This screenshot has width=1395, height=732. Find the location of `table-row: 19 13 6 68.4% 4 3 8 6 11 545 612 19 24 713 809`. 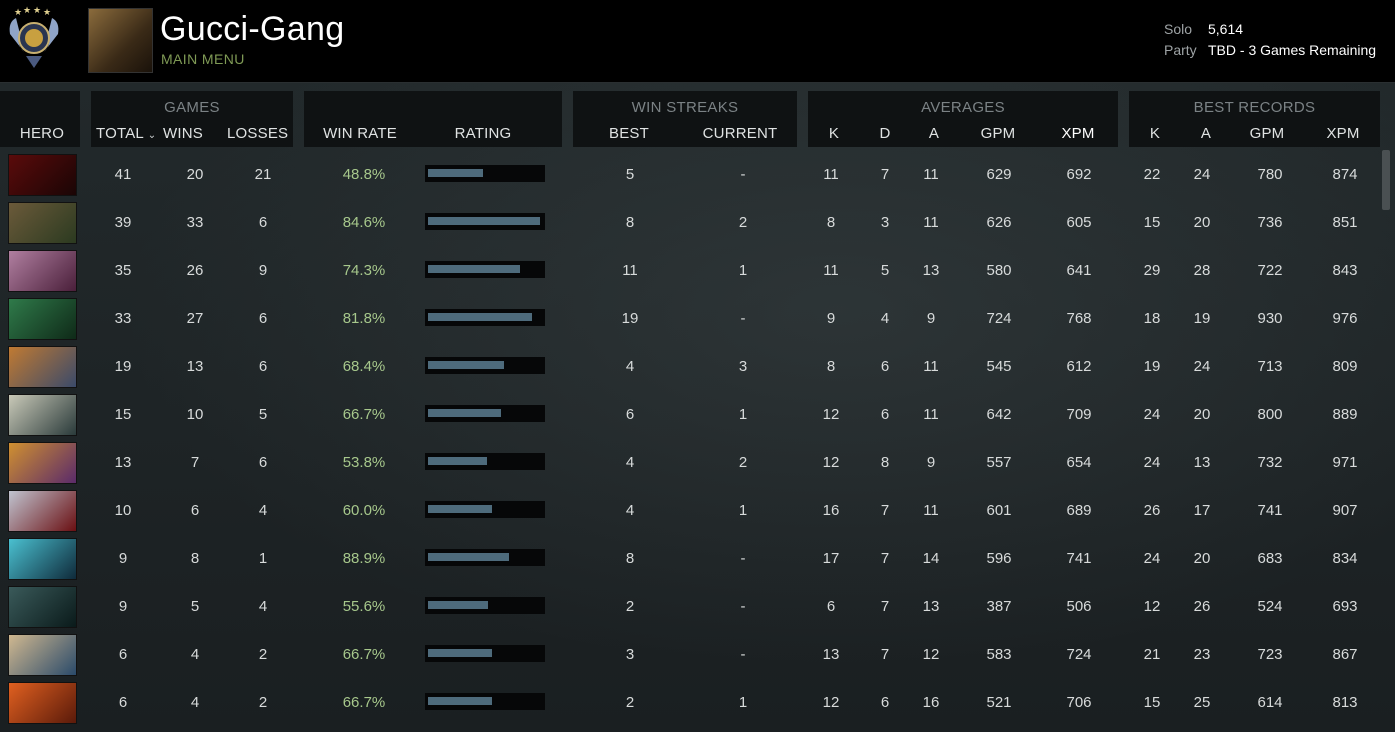

table-row: 19 13 6 68.4% 4 3 8 6 11 545 612 19 24 713 809 is located at coordinates (690, 367).